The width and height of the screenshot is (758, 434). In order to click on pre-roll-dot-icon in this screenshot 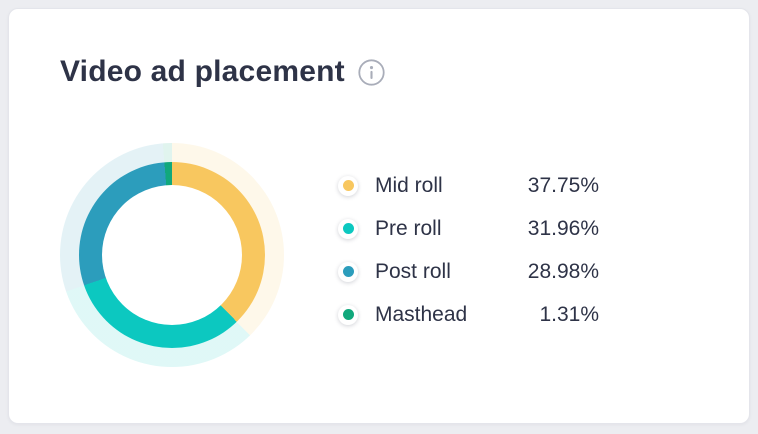, I will do `click(348, 228)`.